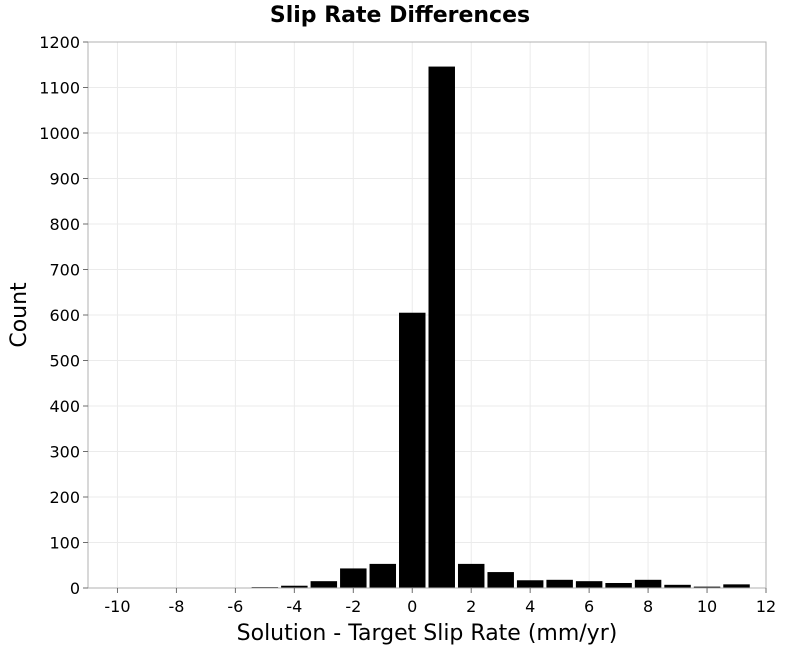 The height and width of the screenshot is (650, 800). What do you see at coordinates (440, 602) in the screenshot?
I see `x-axis-ticks: -10 -8 -6 -4 -2 0 2 4 6 8 10 12` at bounding box center [440, 602].